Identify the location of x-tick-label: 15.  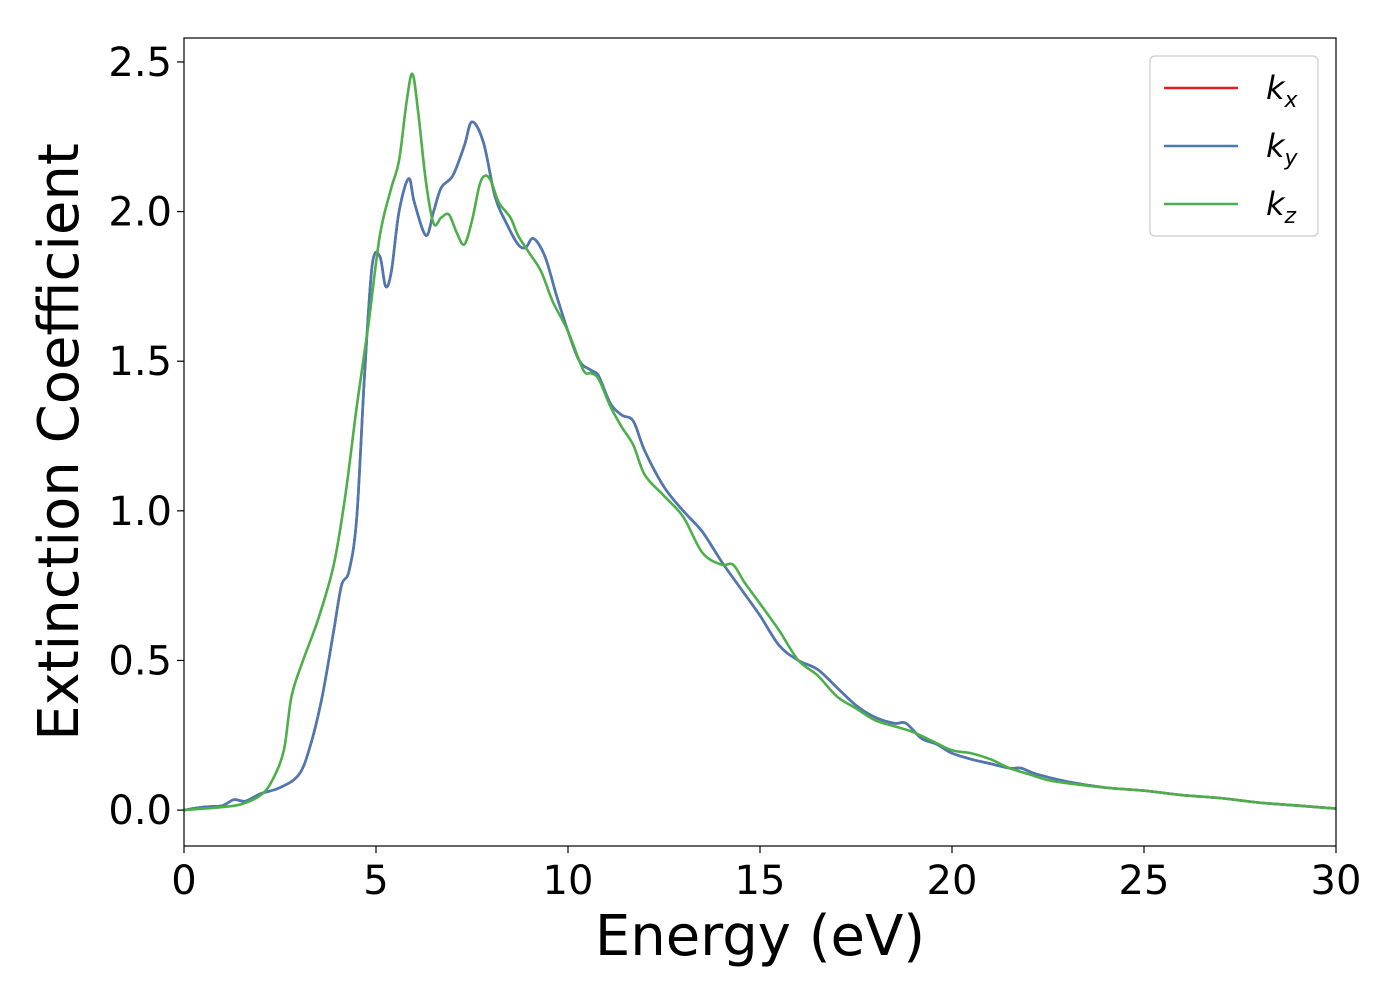
(760, 881).